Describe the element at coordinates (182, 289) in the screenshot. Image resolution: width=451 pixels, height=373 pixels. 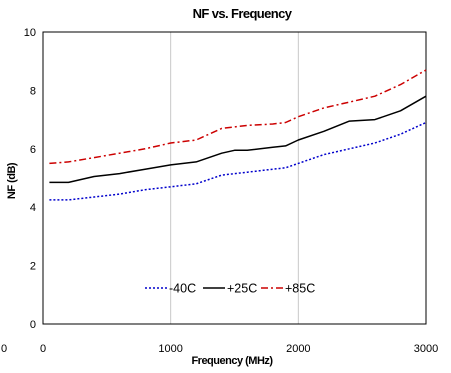
I see `legend-label-0: -40C` at that location.